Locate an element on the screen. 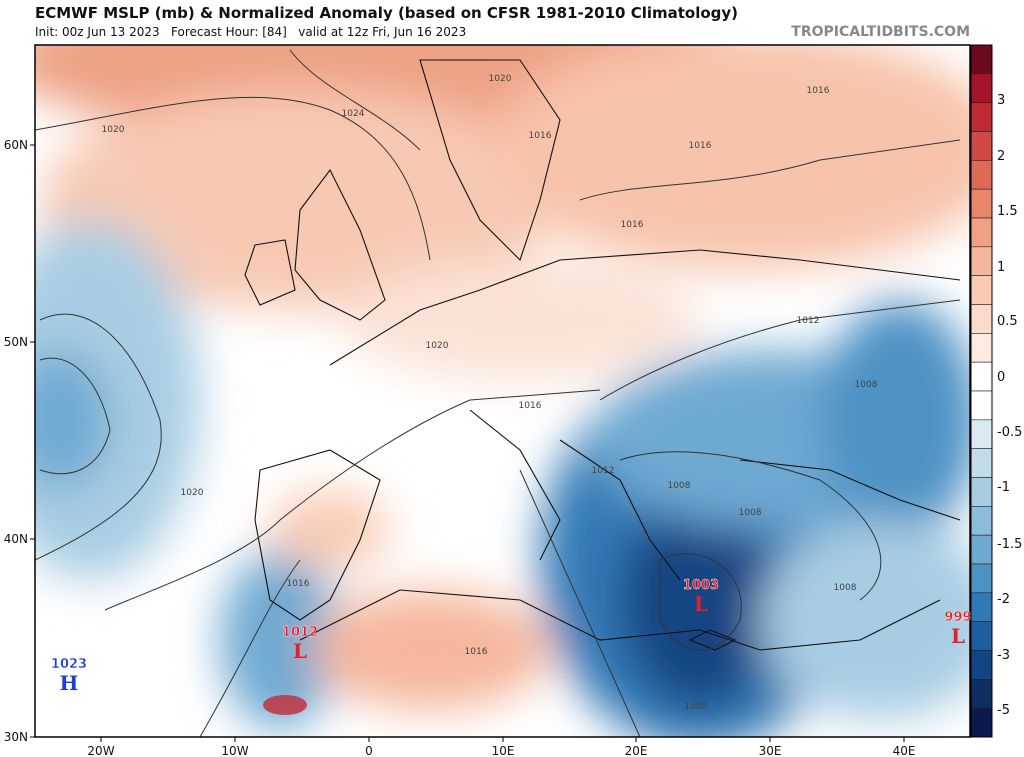 The width and height of the screenshot is (1024, 757). colorbar-frame is located at coordinates (981, 391).